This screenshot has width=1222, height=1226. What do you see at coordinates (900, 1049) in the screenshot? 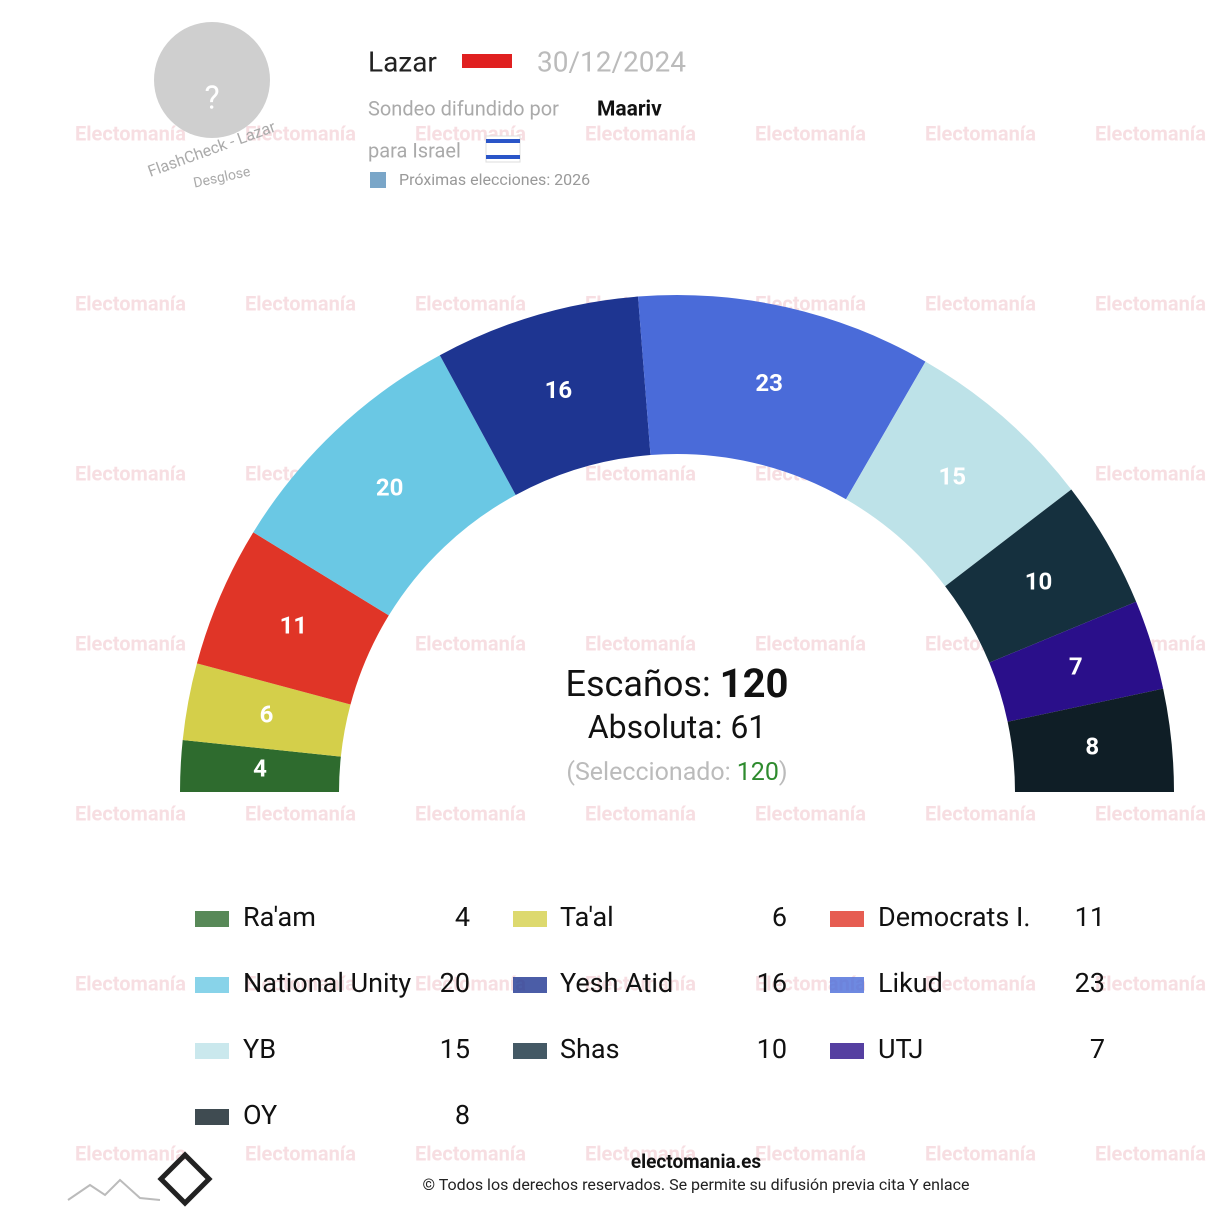
I see `legend-name: UTJ` at bounding box center [900, 1049].